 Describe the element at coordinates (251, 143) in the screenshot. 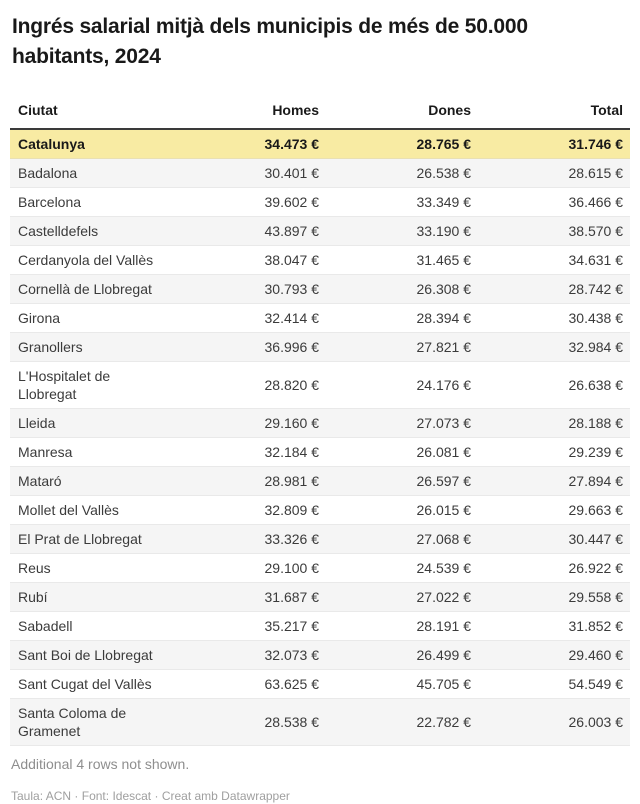

I see `homes-value-cell: 34.473 €` at that location.